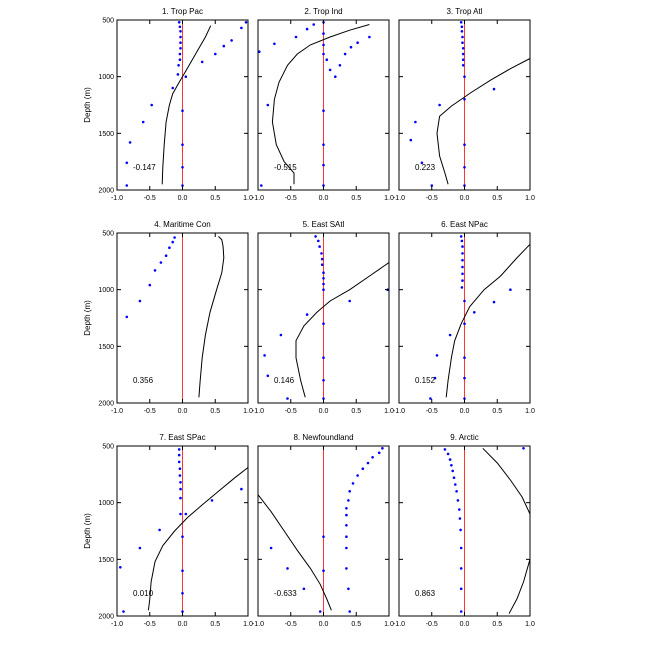 The width and height of the screenshot is (647, 647). What do you see at coordinates (106, 503) in the screenshot?
I see `y-tick-label: 1000` at bounding box center [106, 503].